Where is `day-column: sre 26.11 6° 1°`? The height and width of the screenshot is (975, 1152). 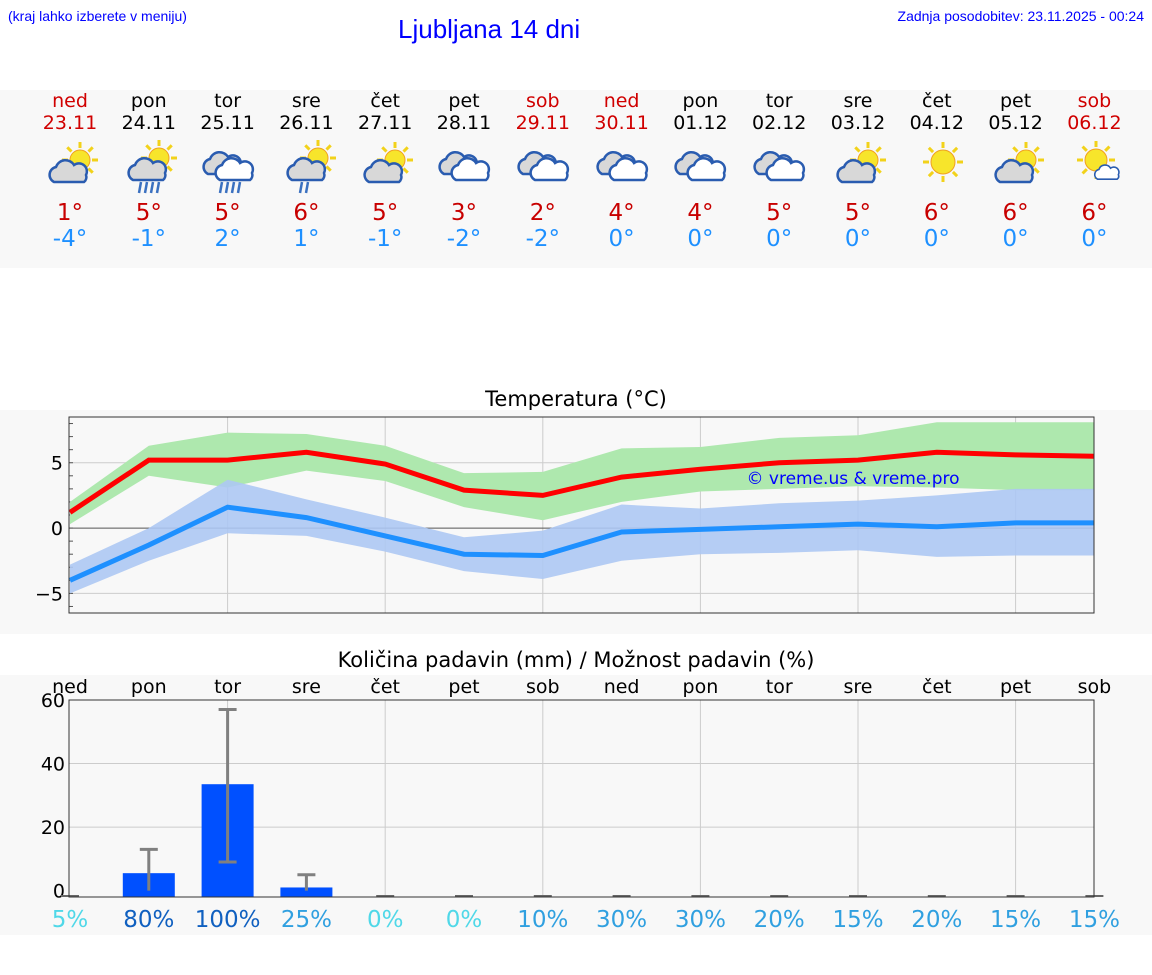
day-column: sre 26.11 6° 1° is located at coordinates (306, 171).